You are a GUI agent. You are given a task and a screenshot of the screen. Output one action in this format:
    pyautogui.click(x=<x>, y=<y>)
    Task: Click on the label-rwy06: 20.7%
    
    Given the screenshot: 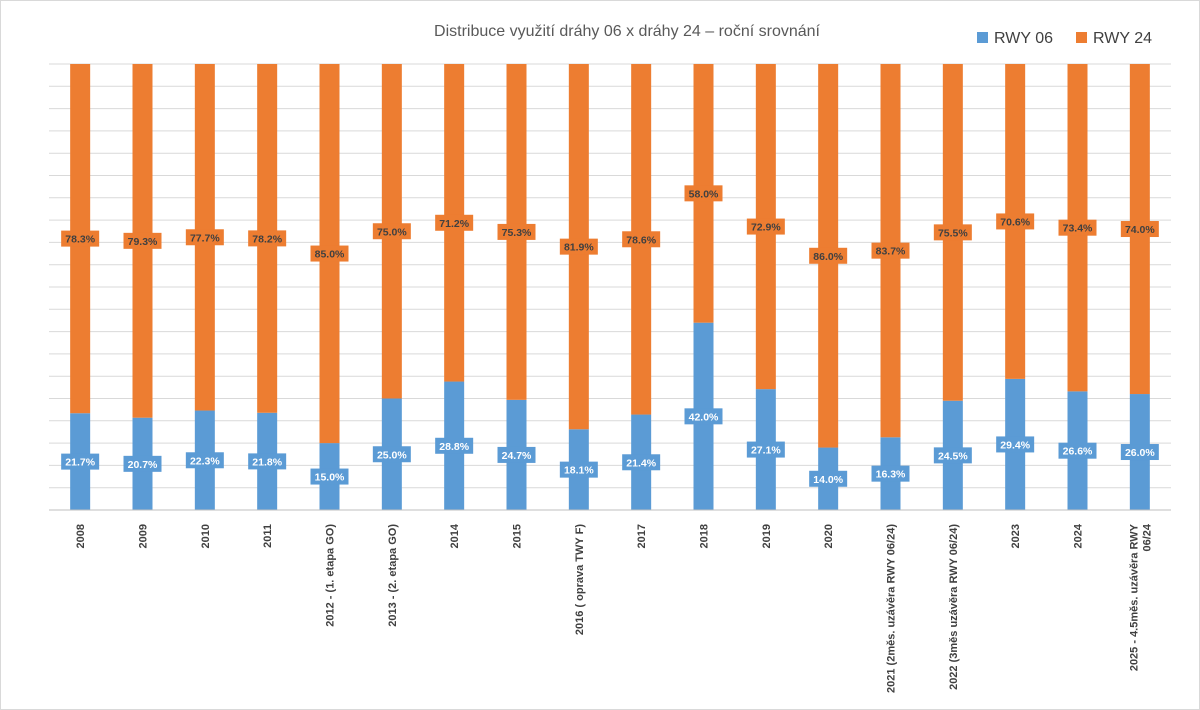 What is the action you would take?
    pyautogui.click(x=142, y=463)
    